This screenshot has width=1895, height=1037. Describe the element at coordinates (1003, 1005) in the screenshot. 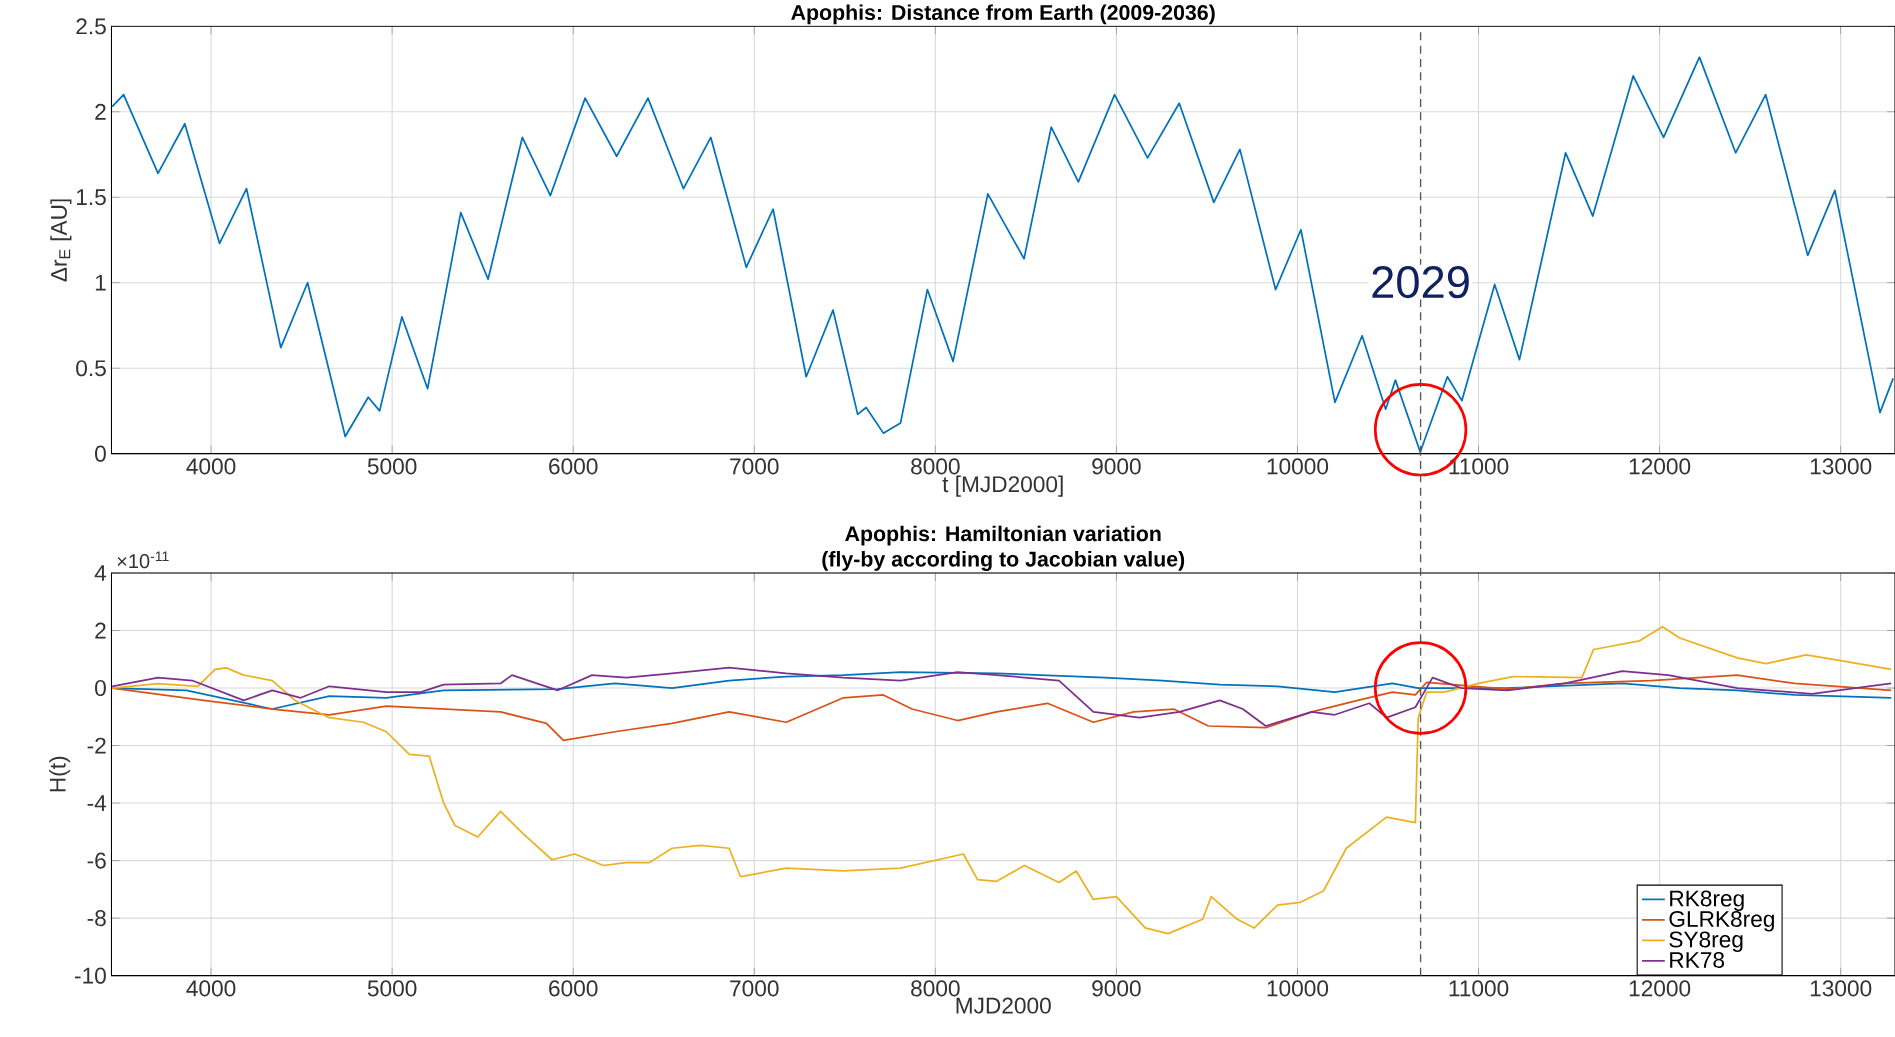

I see `x-axis-title: MJD2000` at that location.